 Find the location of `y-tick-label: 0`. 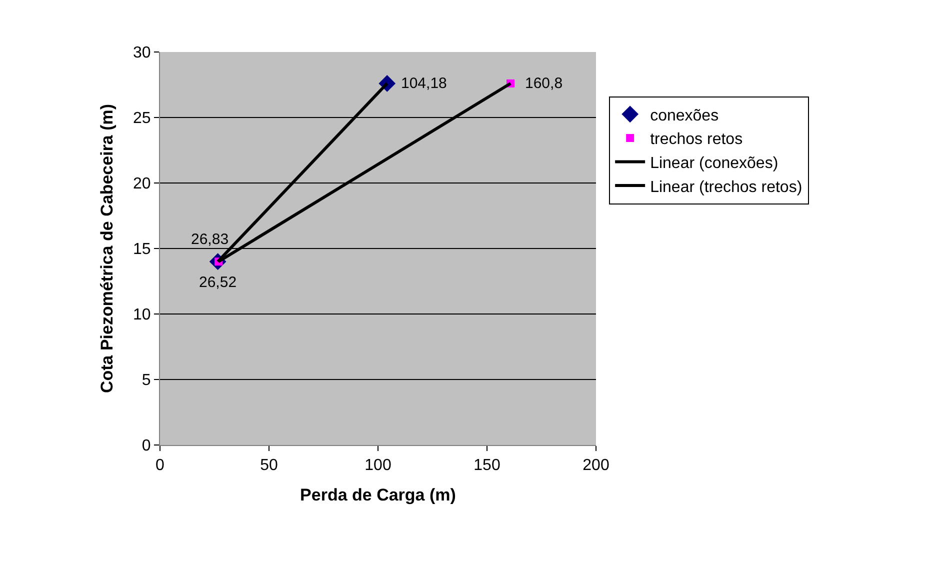

y-tick-label: 0 is located at coordinates (146, 446).